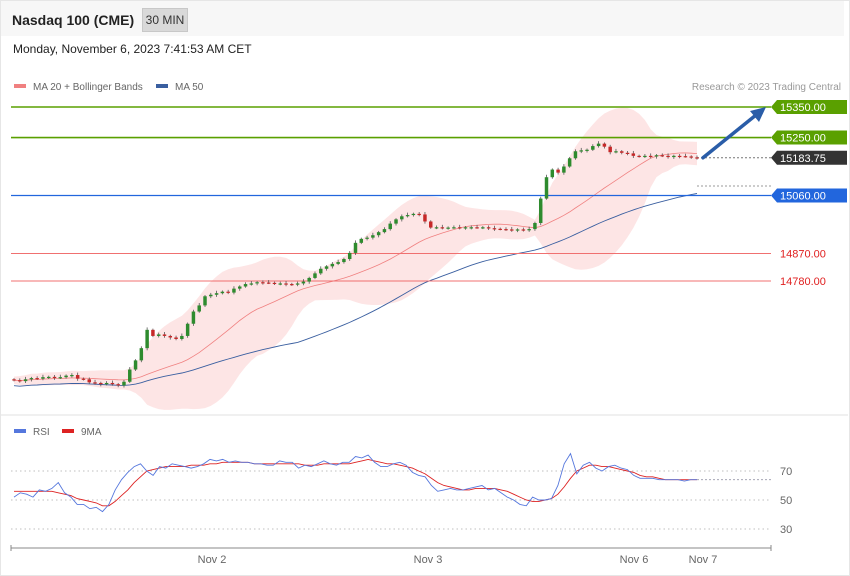  Describe the element at coordinates (758, 114) in the screenshot. I see `forecast-arrowhead` at that location.